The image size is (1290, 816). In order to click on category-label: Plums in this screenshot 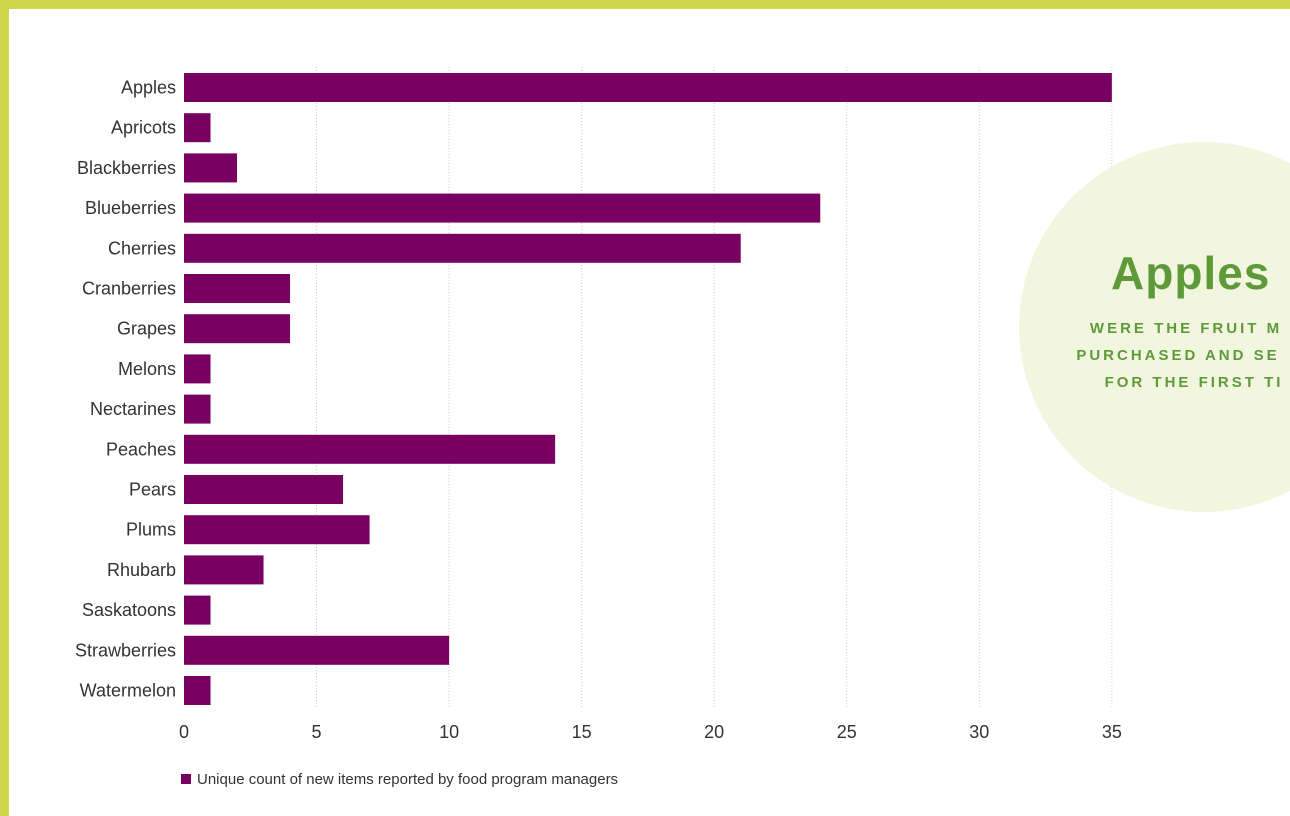, I will do `click(151, 530)`.